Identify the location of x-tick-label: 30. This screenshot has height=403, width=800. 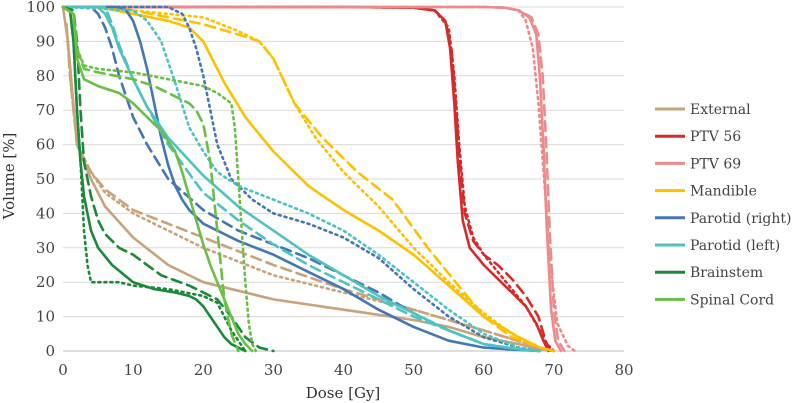
(273, 370).